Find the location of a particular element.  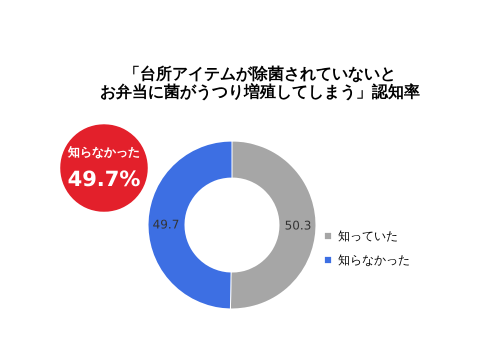

data-label: 50.3 is located at coordinates (298, 225).